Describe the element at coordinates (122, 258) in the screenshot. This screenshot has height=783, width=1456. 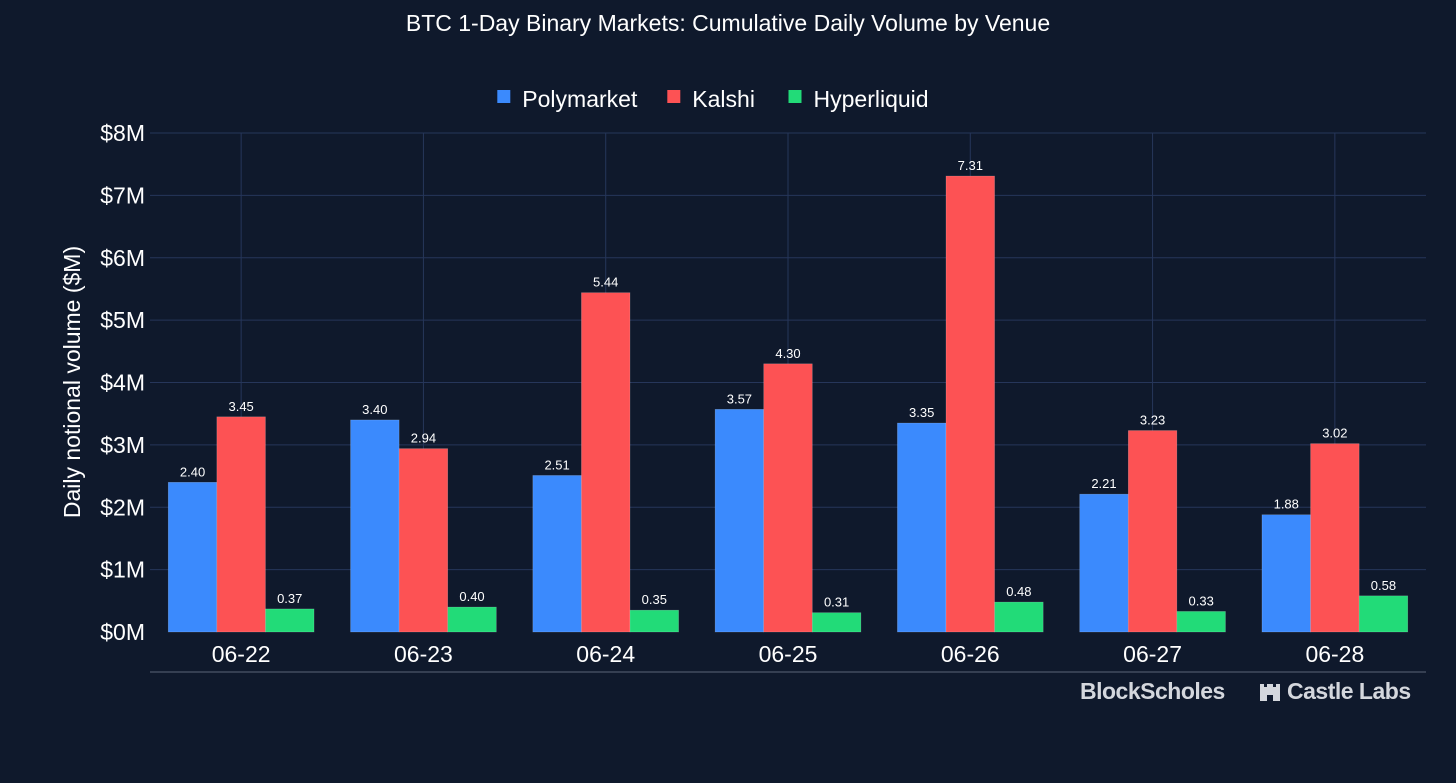
I see `y-tick-label: $6M` at that location.